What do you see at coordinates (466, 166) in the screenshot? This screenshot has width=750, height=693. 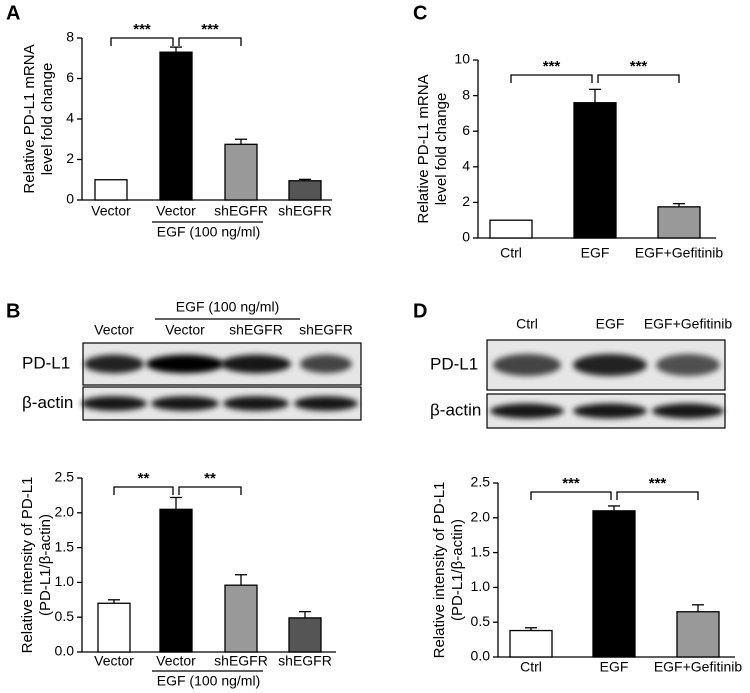 I see `y-tick-label: 4` at bounding box center [466, 166].